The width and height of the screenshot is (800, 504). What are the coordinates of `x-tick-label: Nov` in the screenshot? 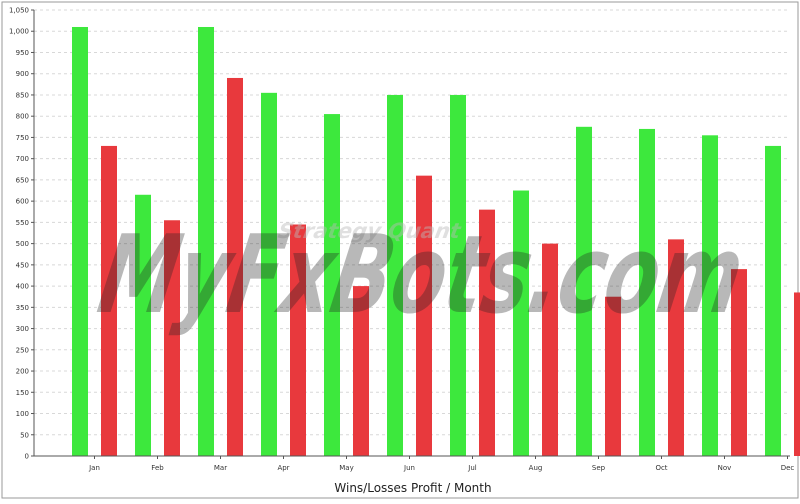 It's located at (725, 468).